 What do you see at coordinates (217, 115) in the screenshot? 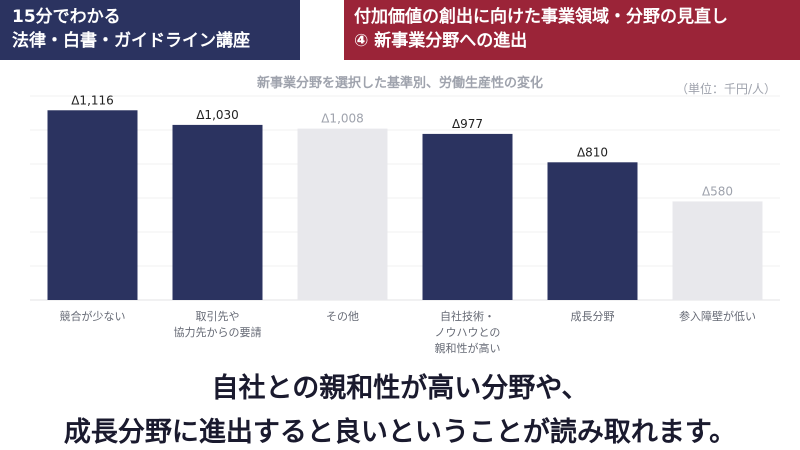
I see `data-label: Δ1,030` at bounding box center [217, 115].